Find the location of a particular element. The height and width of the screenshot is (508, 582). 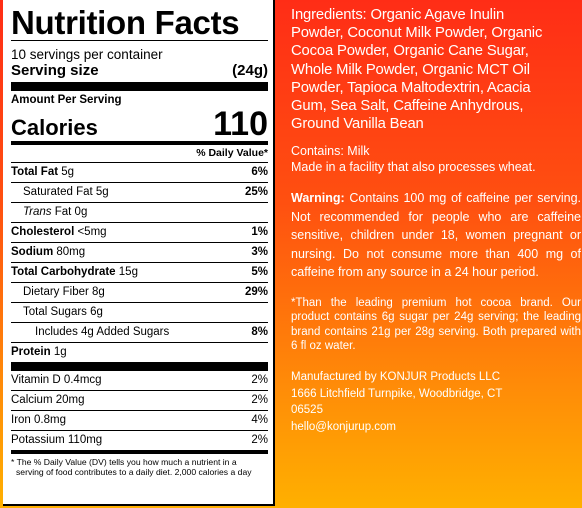

nutrient-row-saturated-fat: Saturated Fat 5g 25% is located at coordinates (139, 192).